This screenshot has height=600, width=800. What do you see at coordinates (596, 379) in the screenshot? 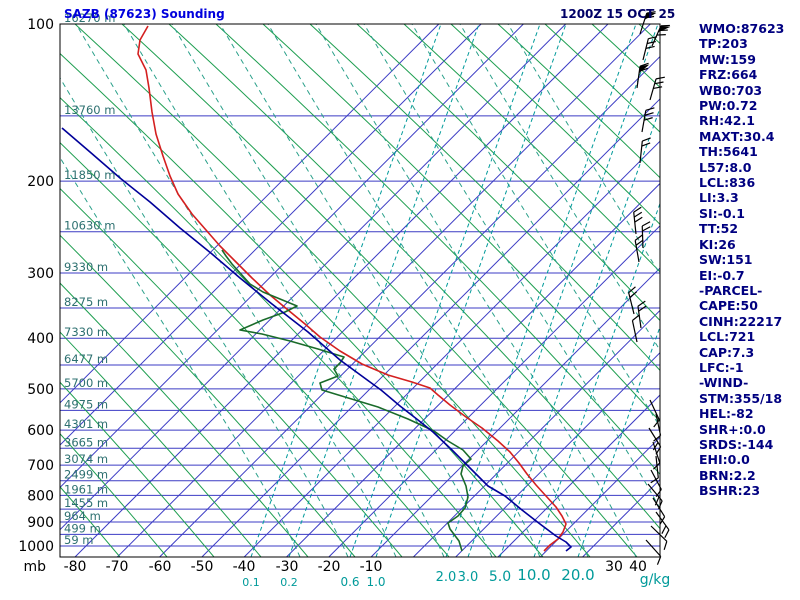
I see `mixing-ratio-line` at bounding box center [596, 379].